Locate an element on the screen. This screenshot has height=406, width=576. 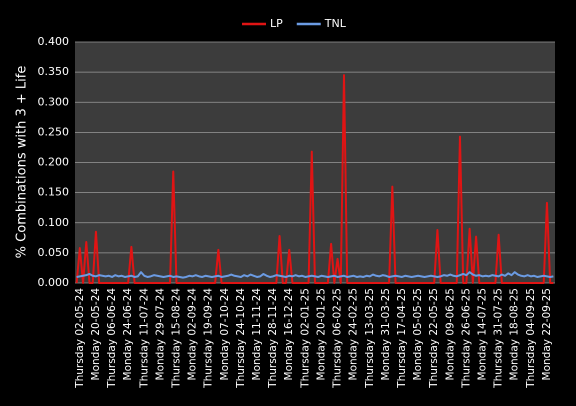
y-tick-label: 0.250 is located at coordinates (54, 131).